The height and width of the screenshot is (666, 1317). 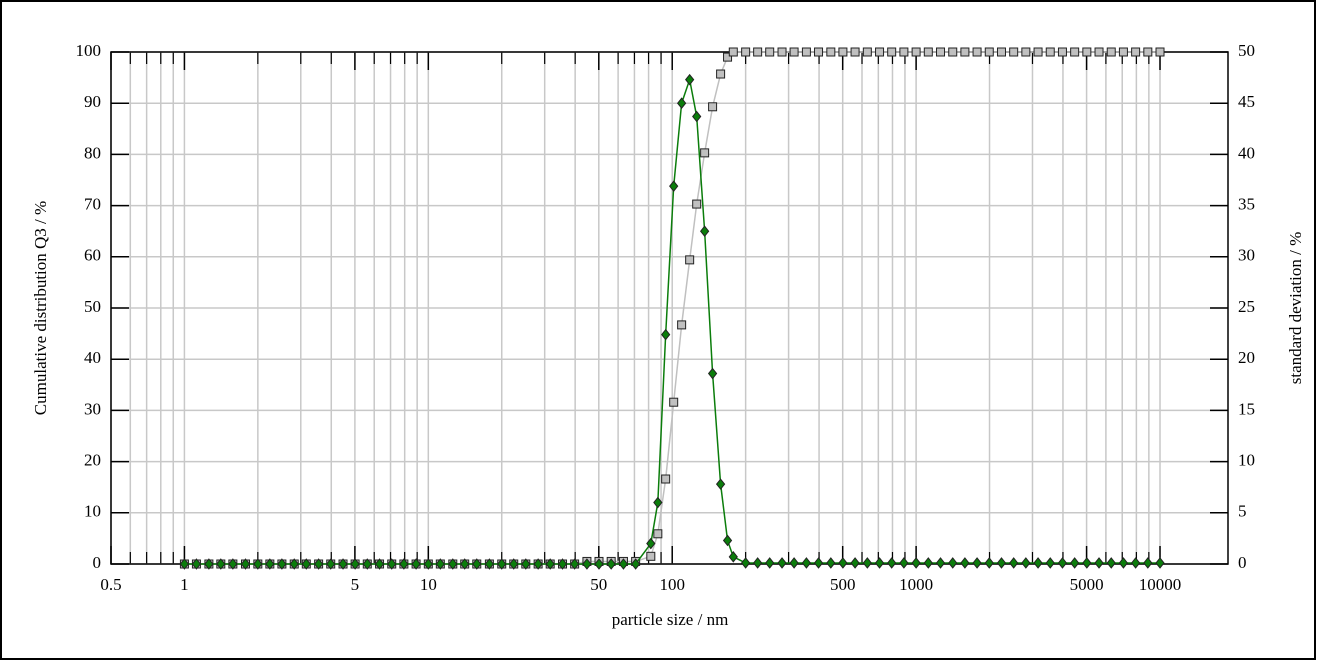 What do you see at coordinates (1246, 255) in the screenshot?
I see `y2-tick-label: 30` at bounding box center [1246, 255].